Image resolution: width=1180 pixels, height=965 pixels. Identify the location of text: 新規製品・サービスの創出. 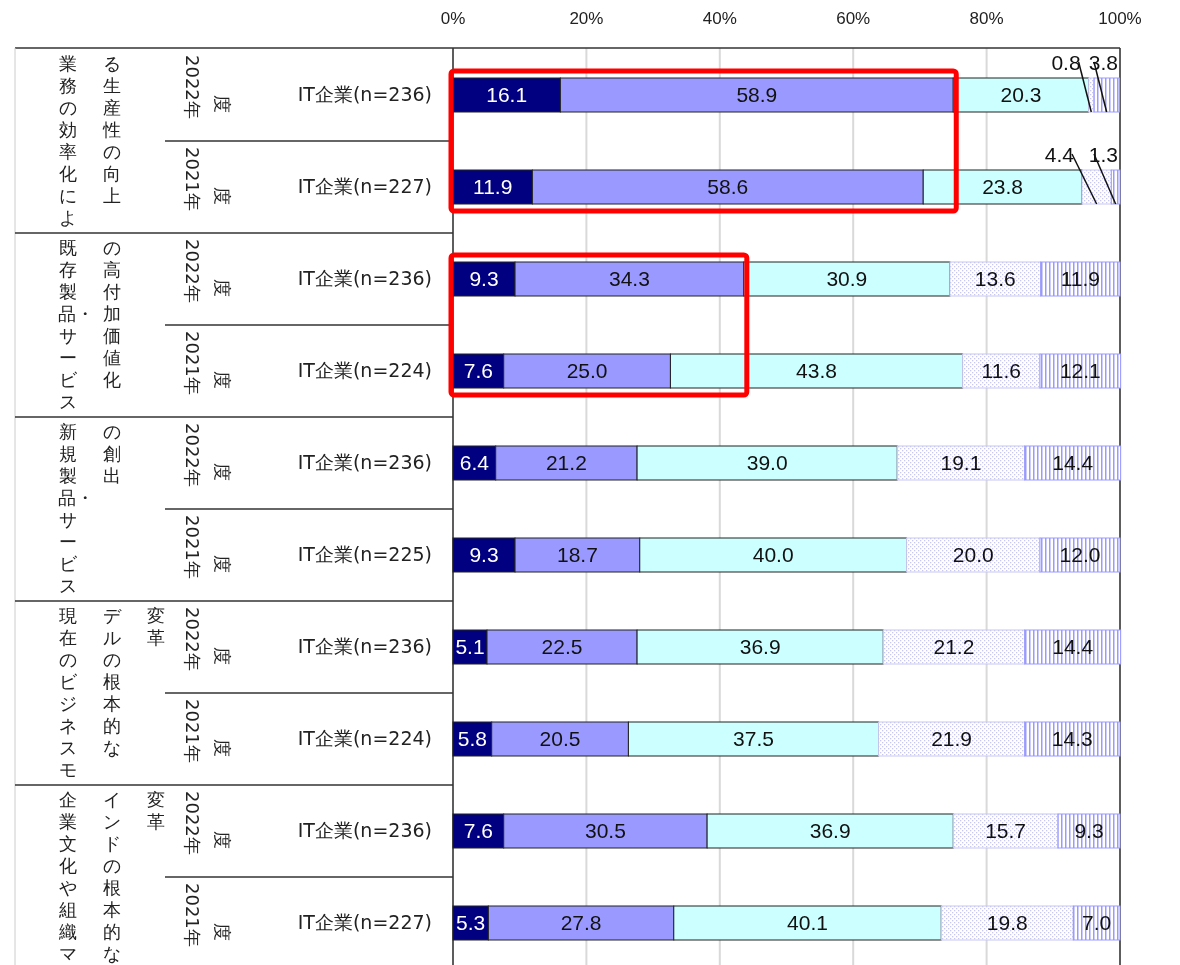
(89, 508).